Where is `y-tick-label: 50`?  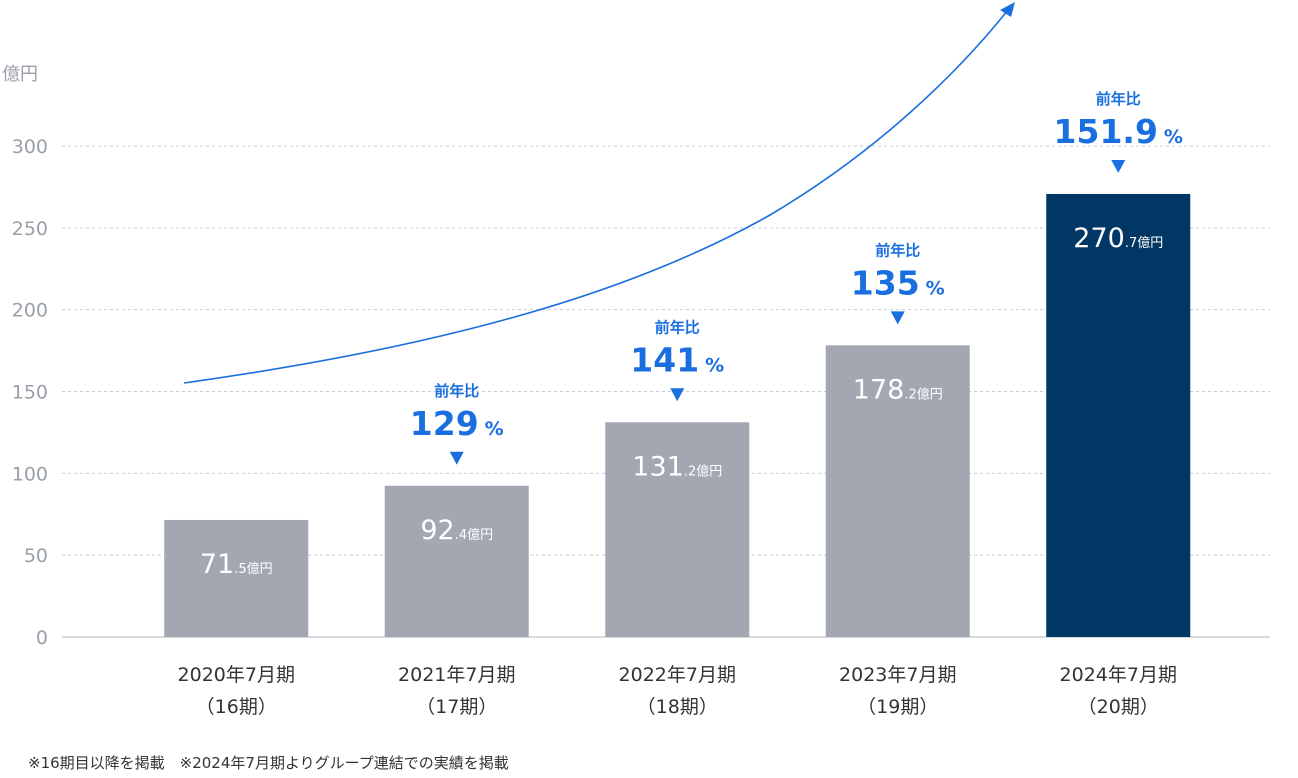
y-tick-label: 50 is located at coordinates (36, 556).